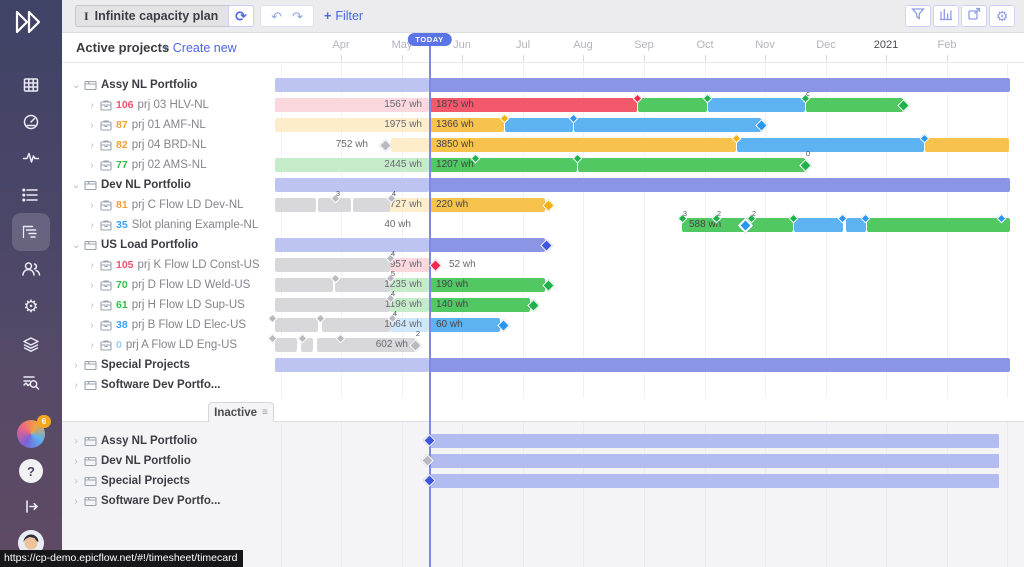 Image resolution: width=1024 pixels, height=567 pixels. What do you see at coordinates (178, 105) in the screenshot?
I see `row-label-prj-03-hlv-nl: › 106 prj 03 HLV-NL` at bounding box center [178, 105].